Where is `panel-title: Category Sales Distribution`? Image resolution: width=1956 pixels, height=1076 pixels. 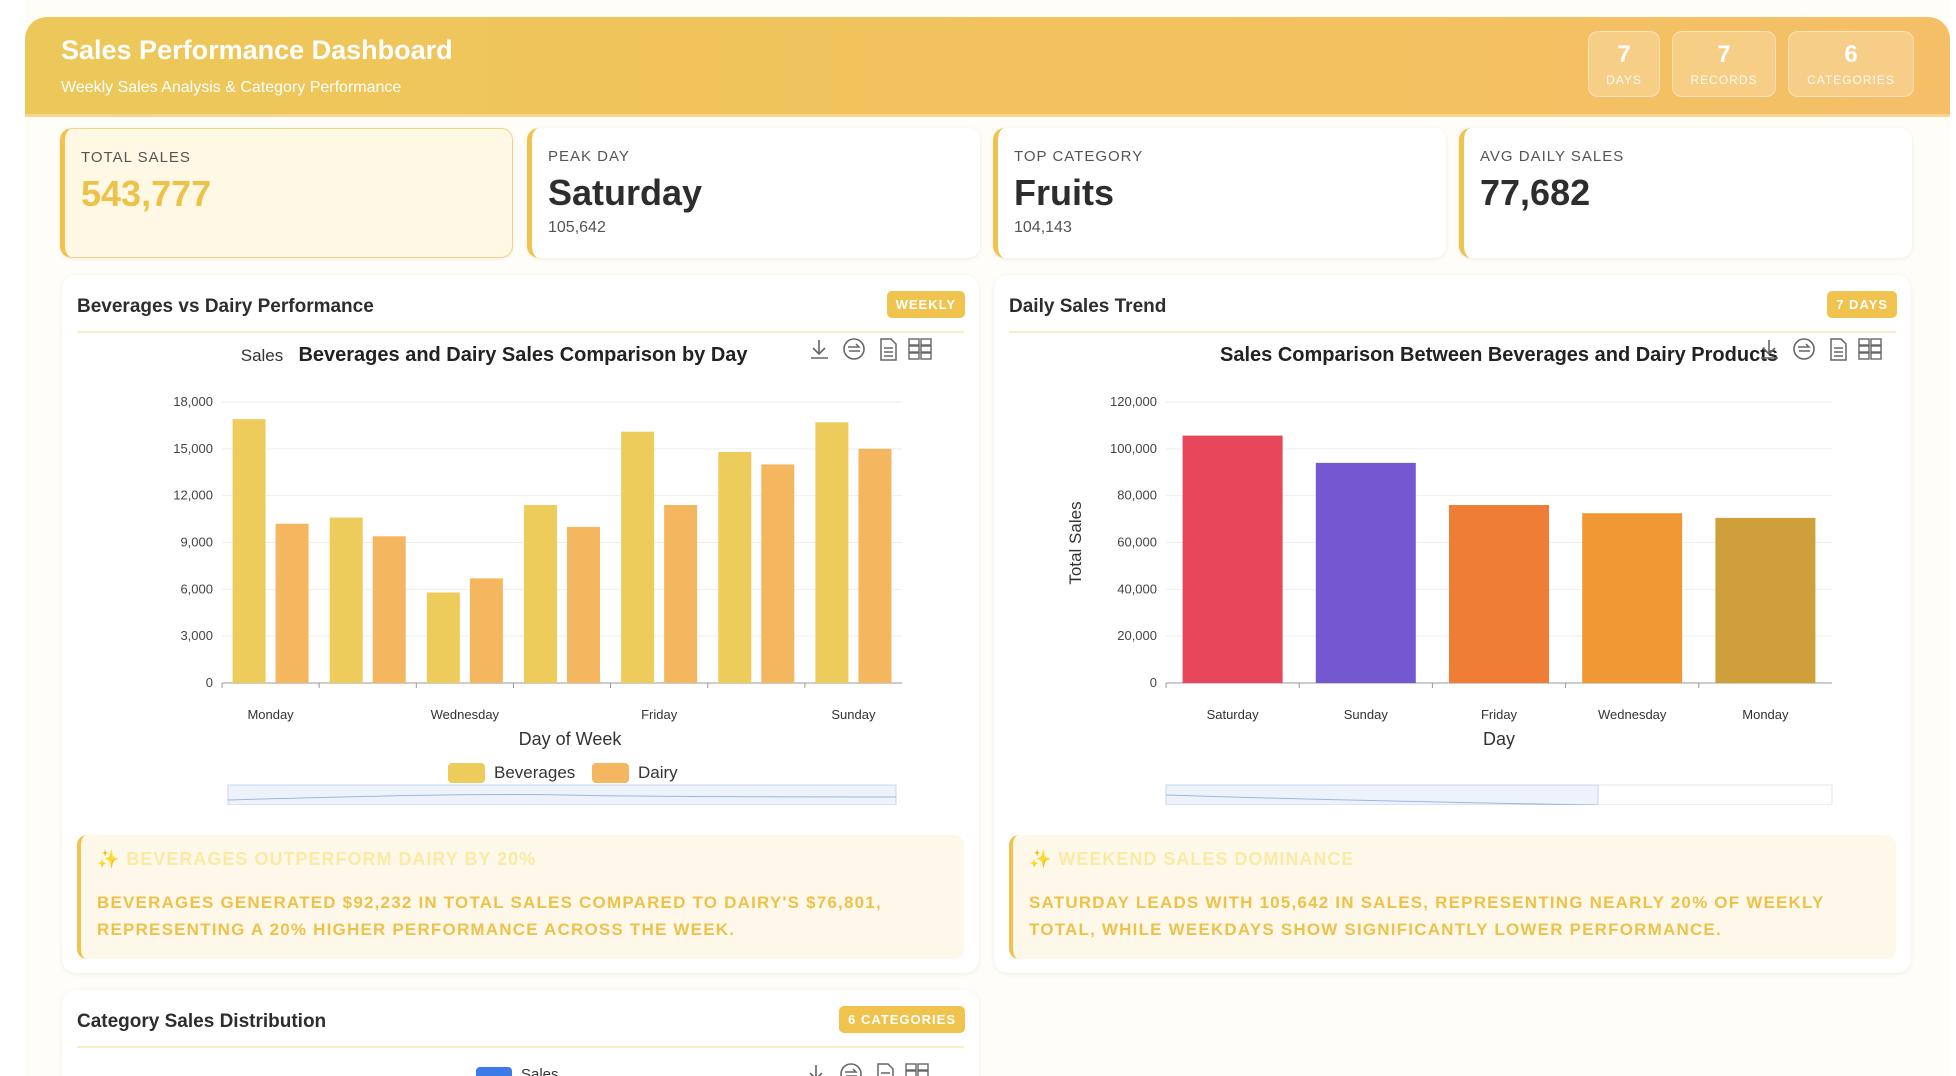 panel-title: Category Sales Distribution is located at coordinates (202, 1021).